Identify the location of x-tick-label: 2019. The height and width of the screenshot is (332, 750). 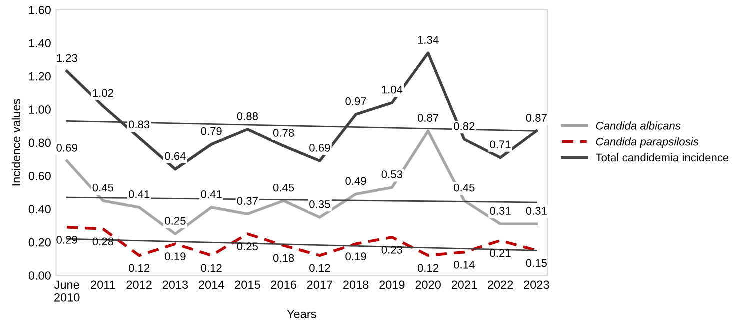
(392, 285).